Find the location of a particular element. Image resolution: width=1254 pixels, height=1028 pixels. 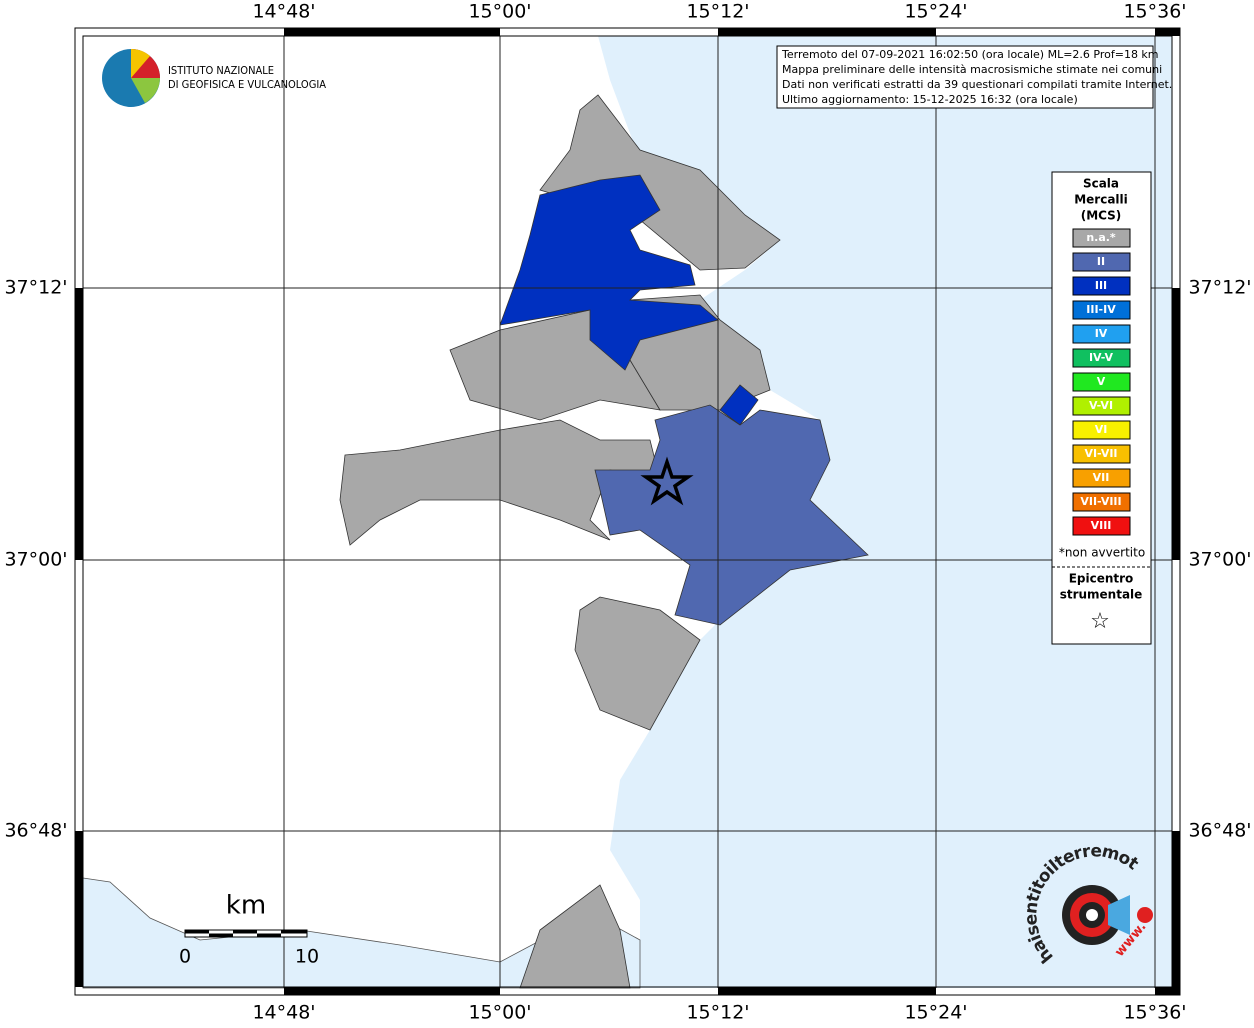

legend-label: VI is located at coordinates (1101, 429).